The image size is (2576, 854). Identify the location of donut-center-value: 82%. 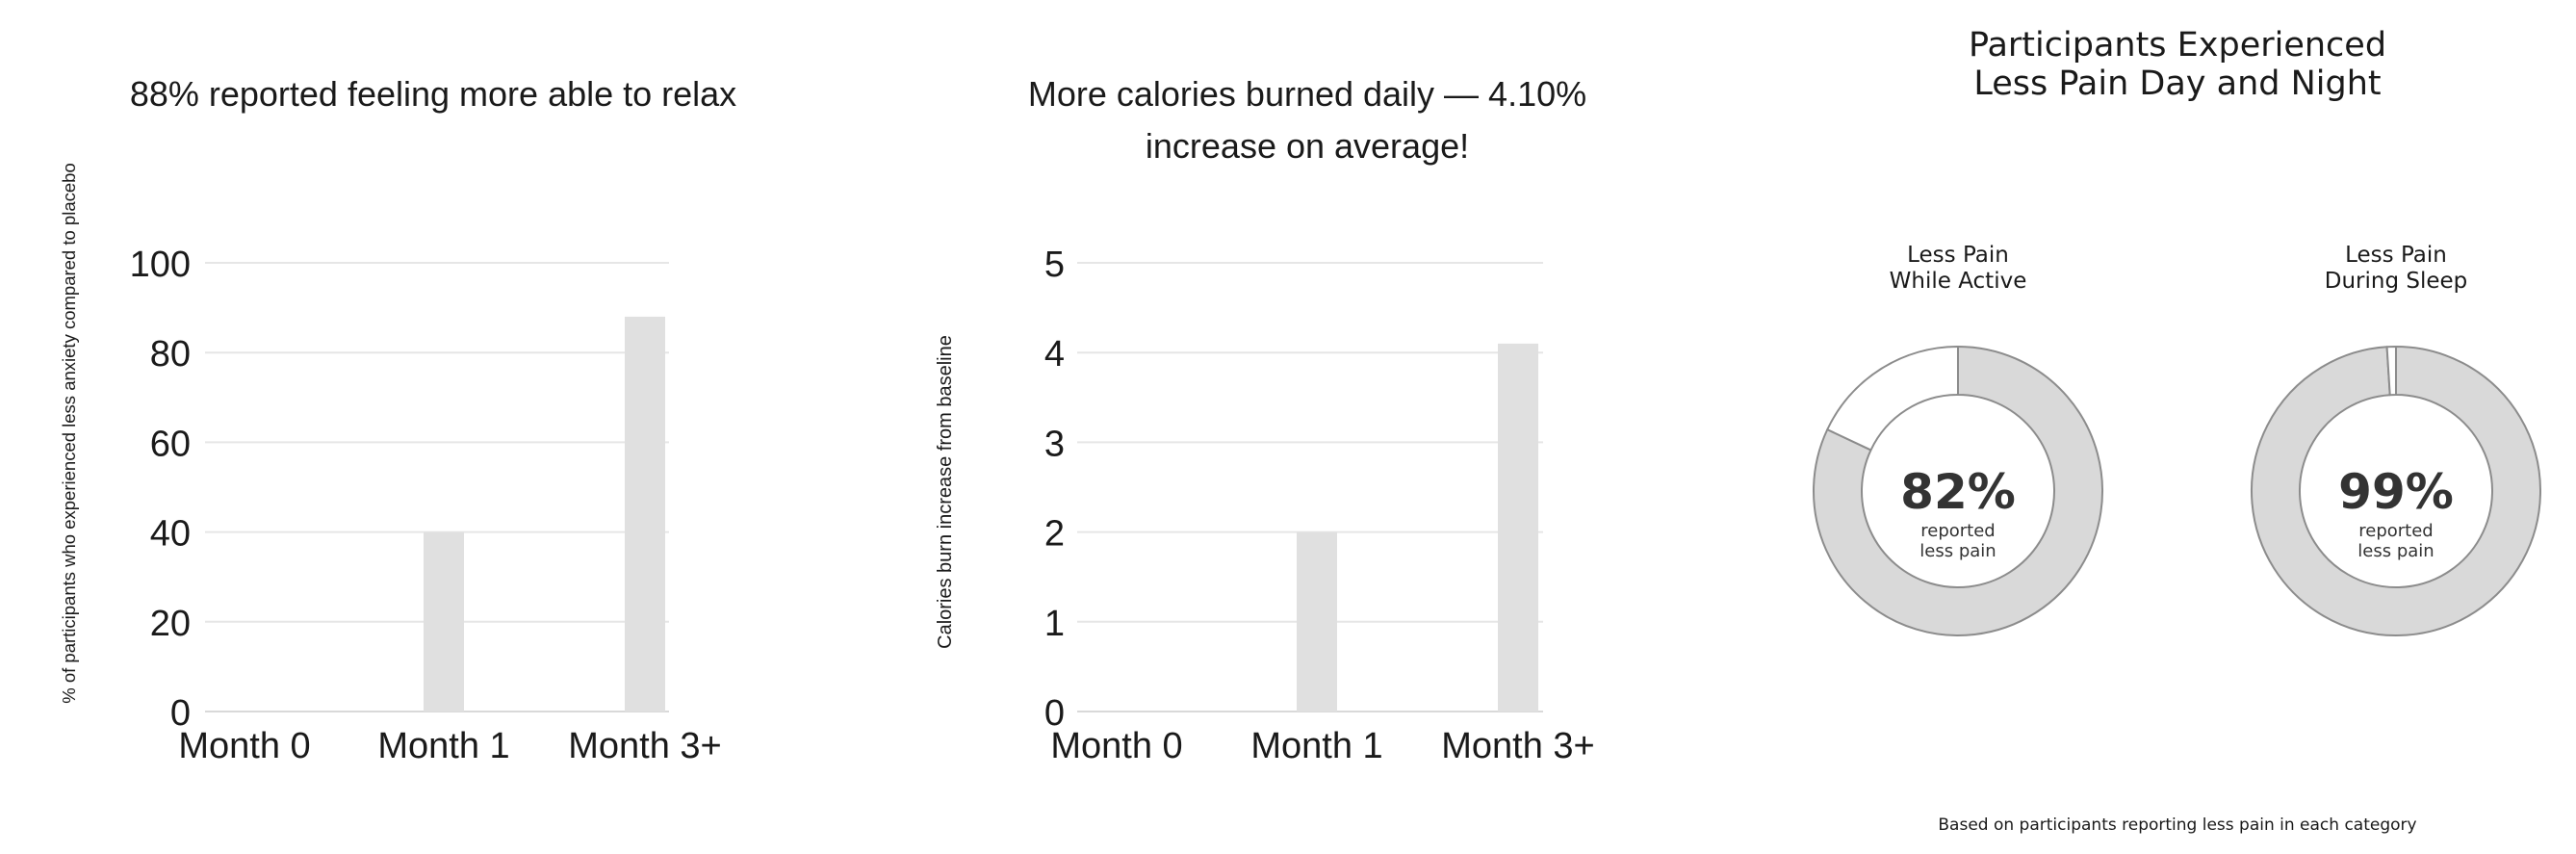
(1958, 492).